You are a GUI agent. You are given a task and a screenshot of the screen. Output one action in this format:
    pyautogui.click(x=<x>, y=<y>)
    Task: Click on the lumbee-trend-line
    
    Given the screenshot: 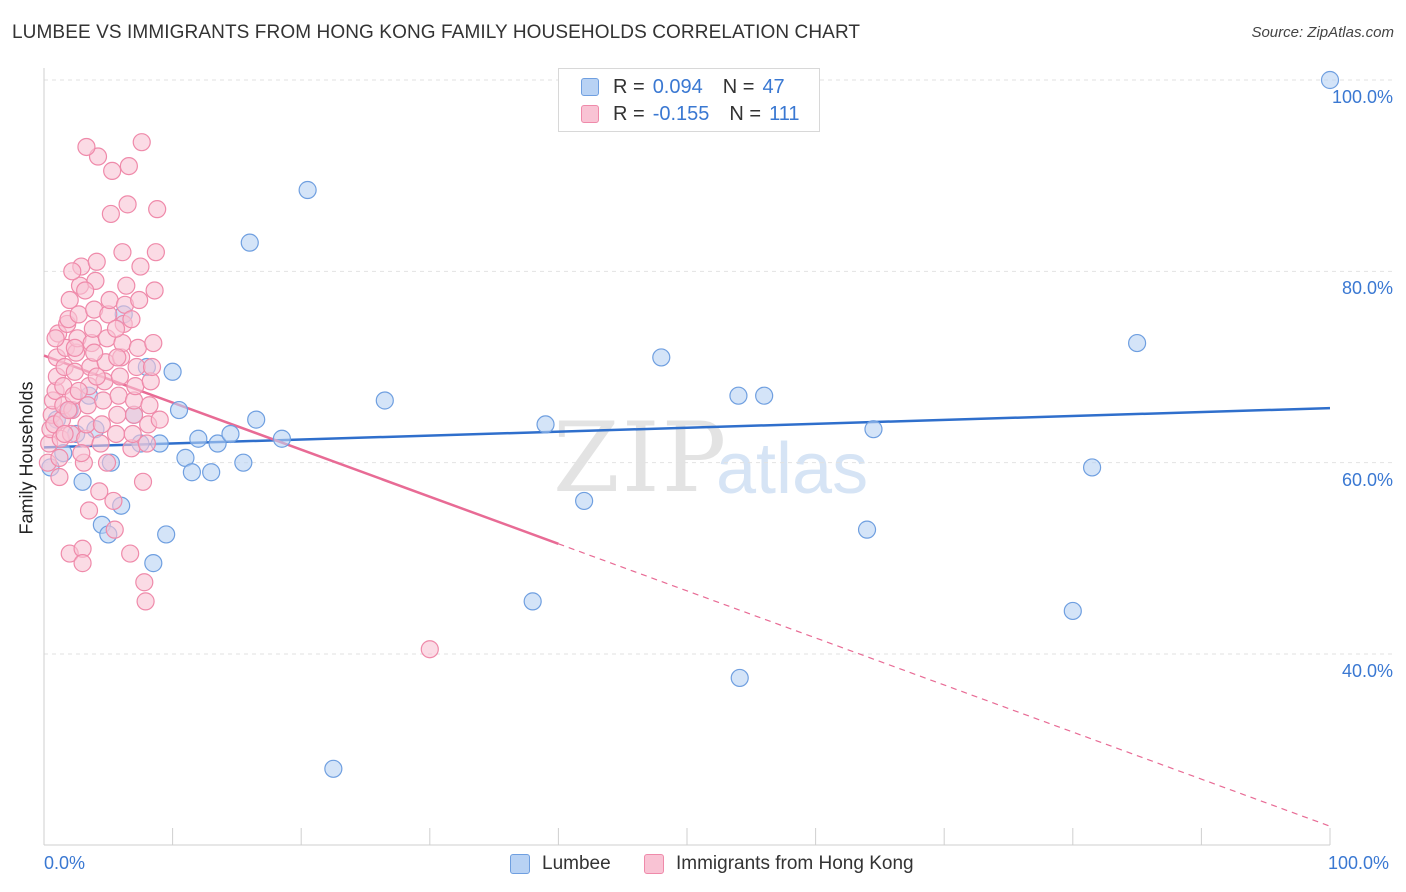 What is the action you would take?
    pyautogui.click(x=687, y=427)
    